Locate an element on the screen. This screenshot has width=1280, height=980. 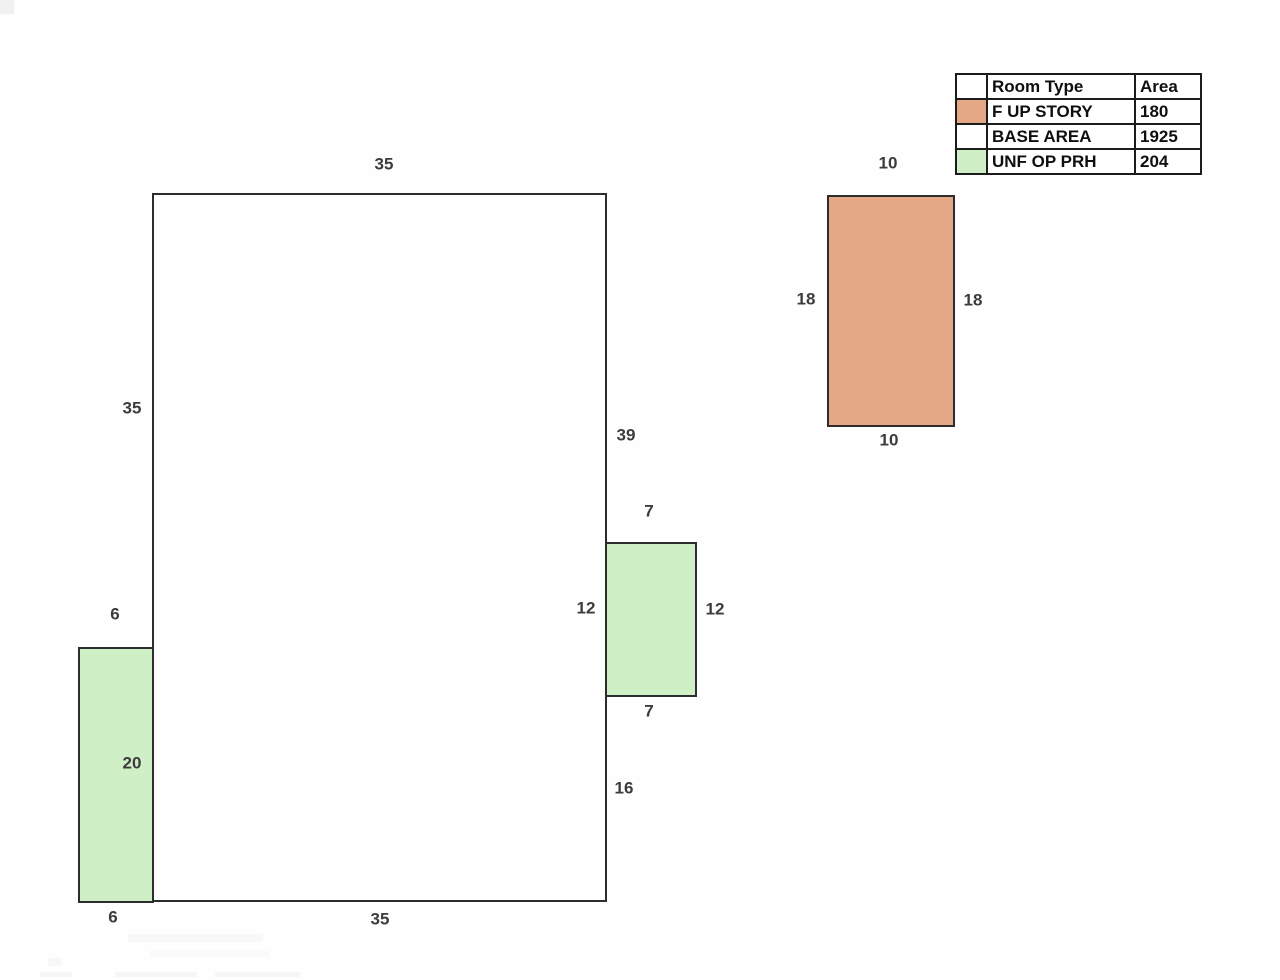
dim-right-porch-bottom: 7 is located at coordinates (649, 711).